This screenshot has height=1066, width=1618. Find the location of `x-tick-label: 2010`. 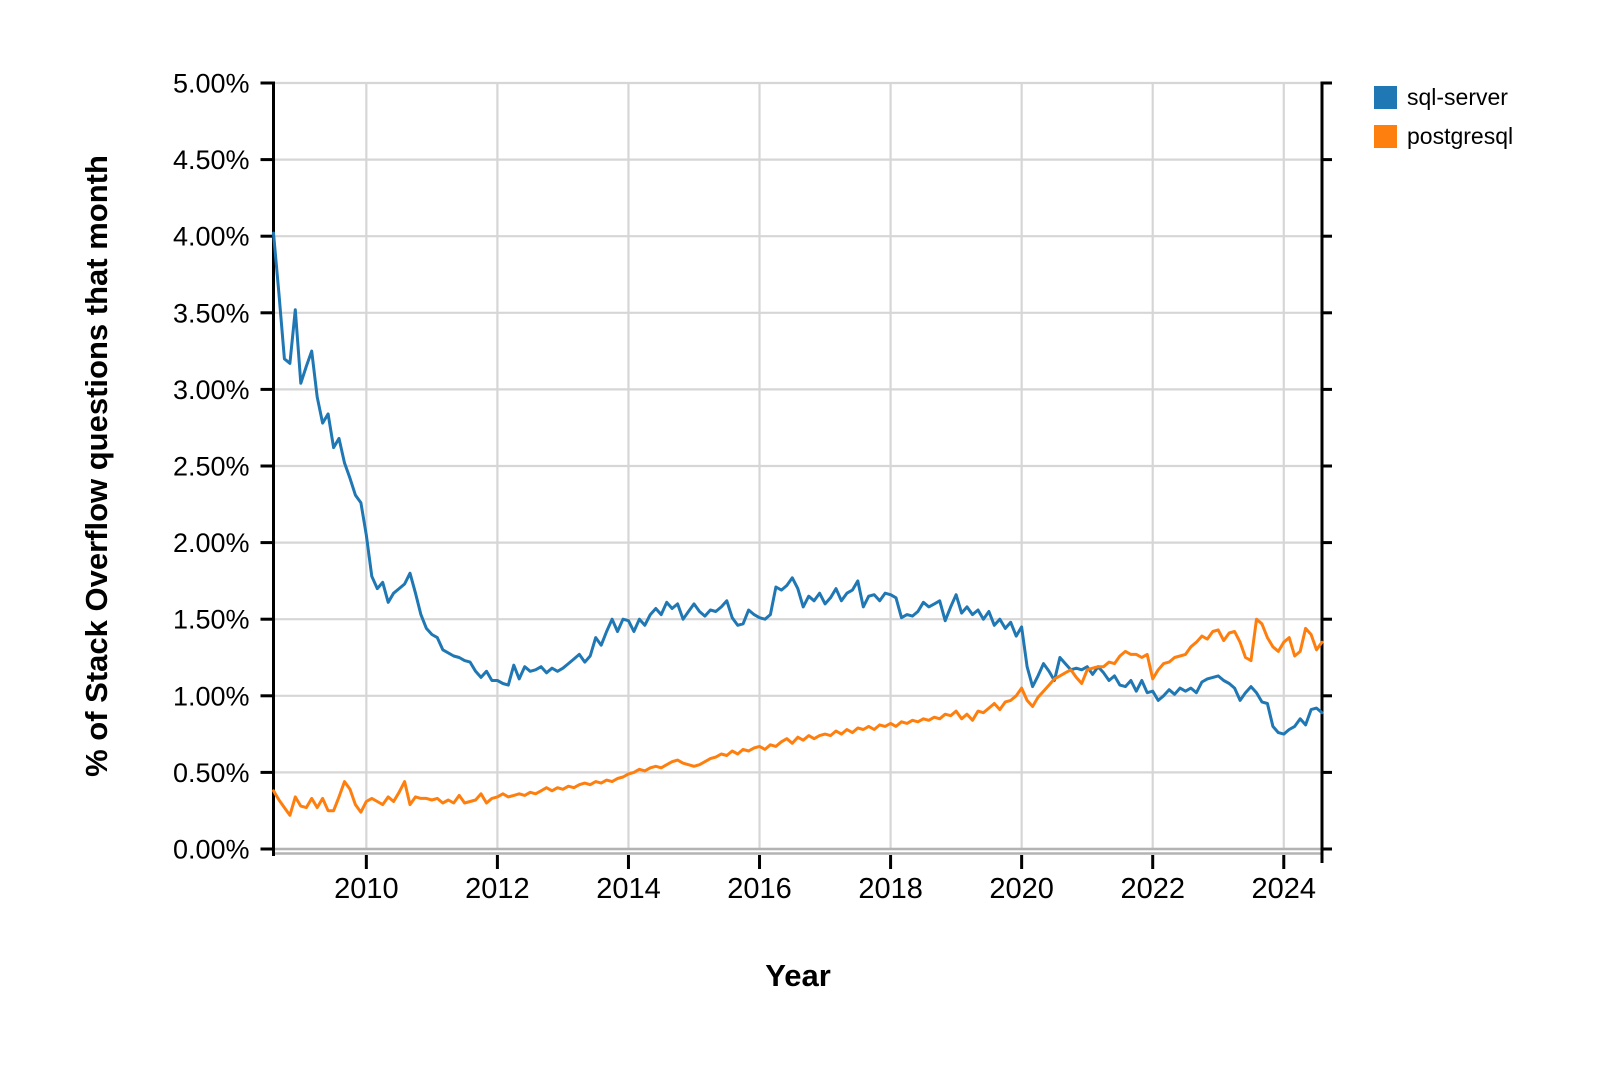

x-tick-label: 2010 is located at coordinates (366, 889).